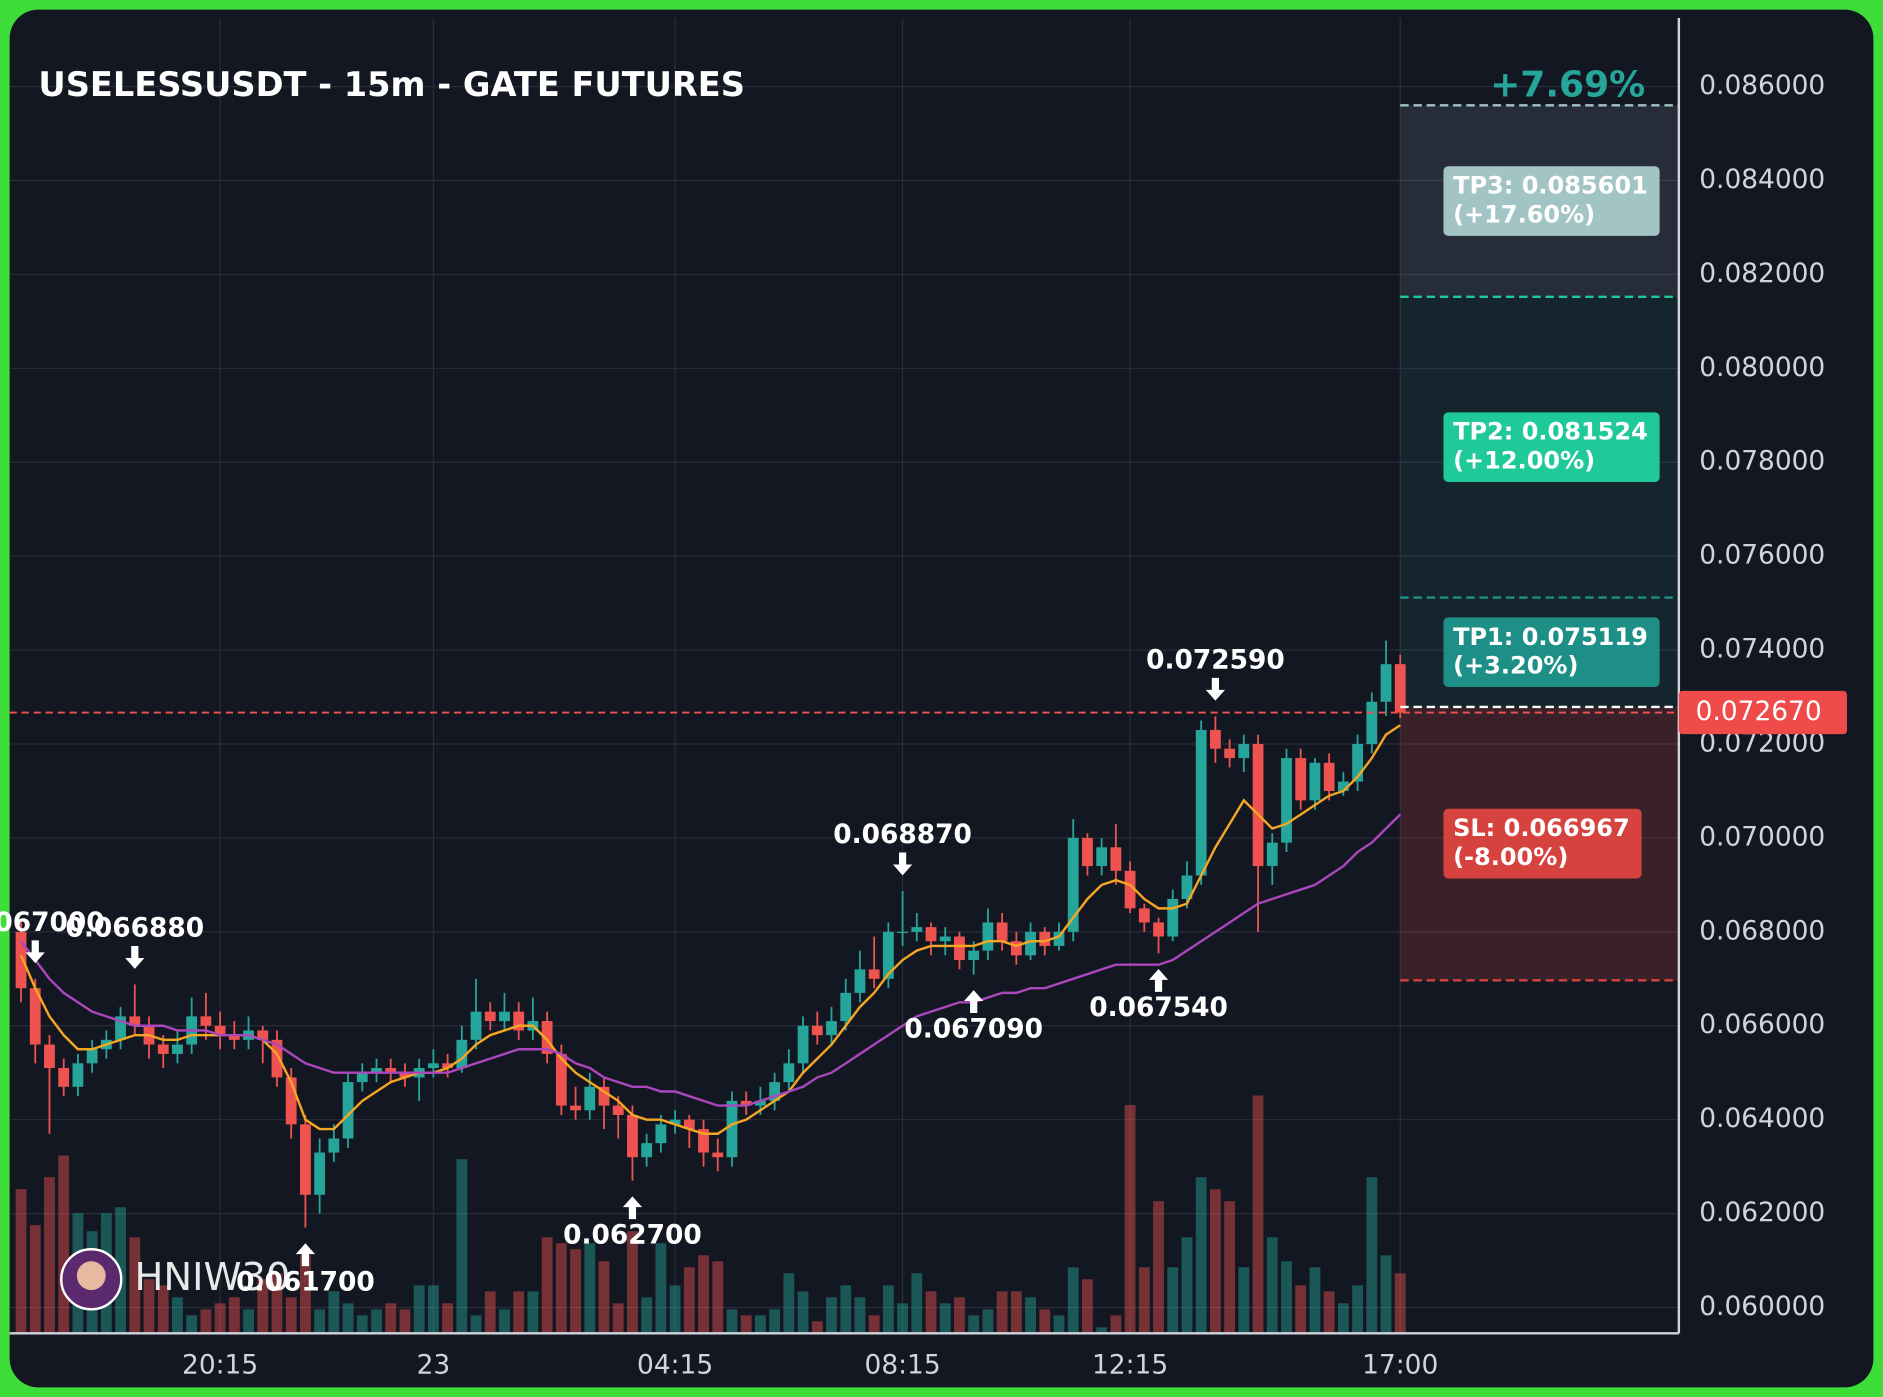  What do you see at coordinates (1762, 1306) in the screenshot?
I see `y-tick-label: 0.060000` at bounding box center [1762, 1306].